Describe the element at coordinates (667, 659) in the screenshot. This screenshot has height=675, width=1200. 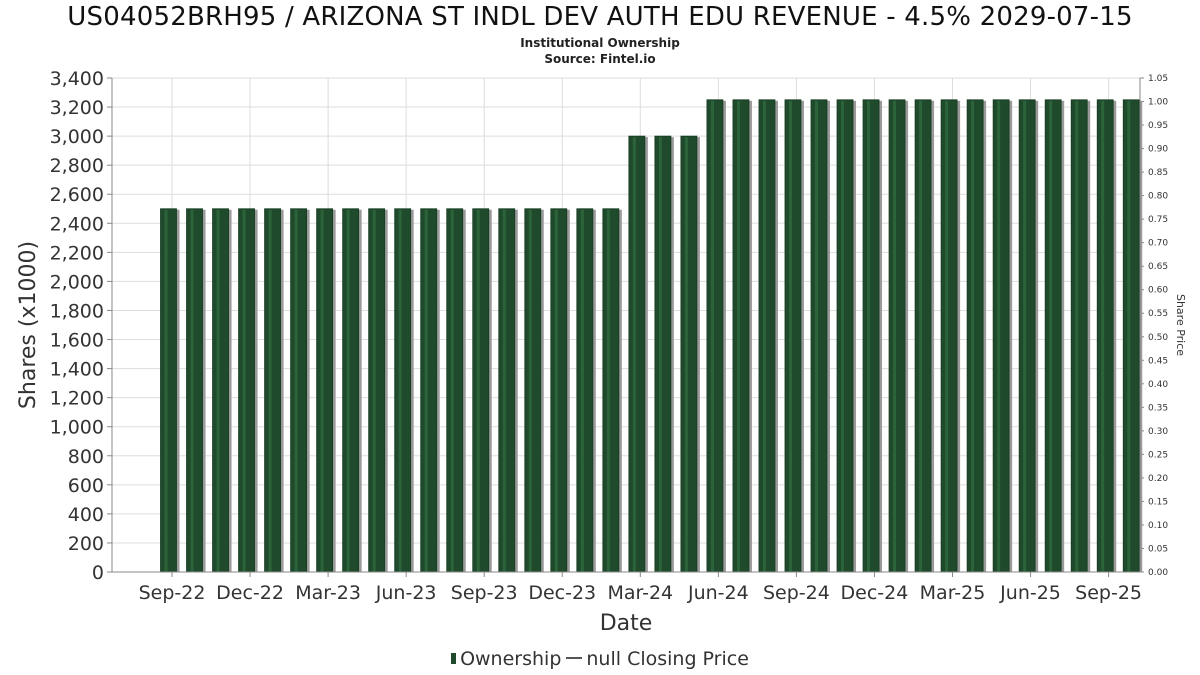
I see `closing-price-legend-label: null Closing Price` at that location.